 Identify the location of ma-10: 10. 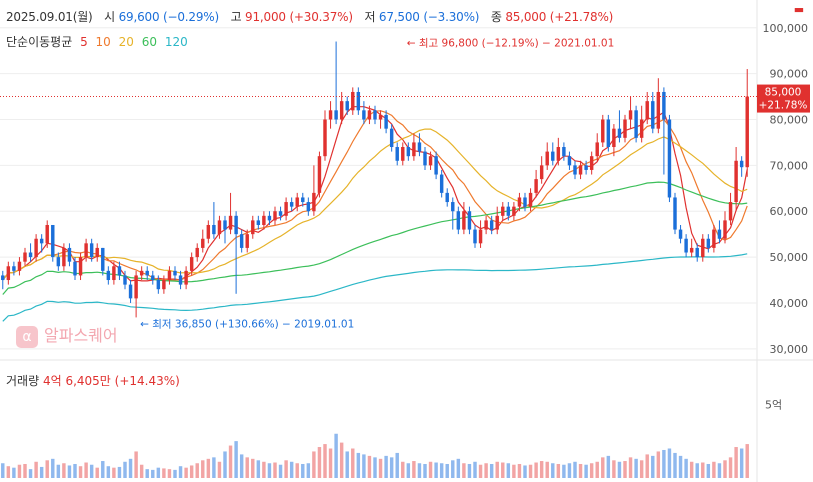
(103, 42).